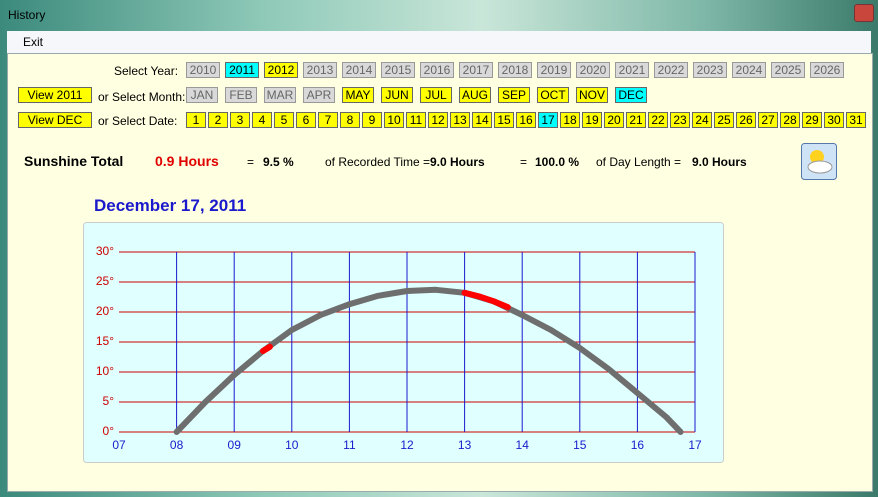 This screenshot has height=497, width=878. What do you see at coordinates (592, 95) in the screenshot?
I see `select-button: NOV` at bounding box center [592, 95].